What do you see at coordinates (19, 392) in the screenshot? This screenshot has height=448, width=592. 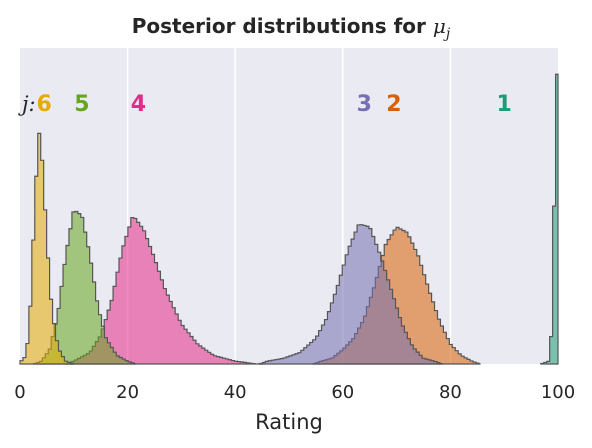 I see `x-tick-label: 0` at bounding box center [19, 392].